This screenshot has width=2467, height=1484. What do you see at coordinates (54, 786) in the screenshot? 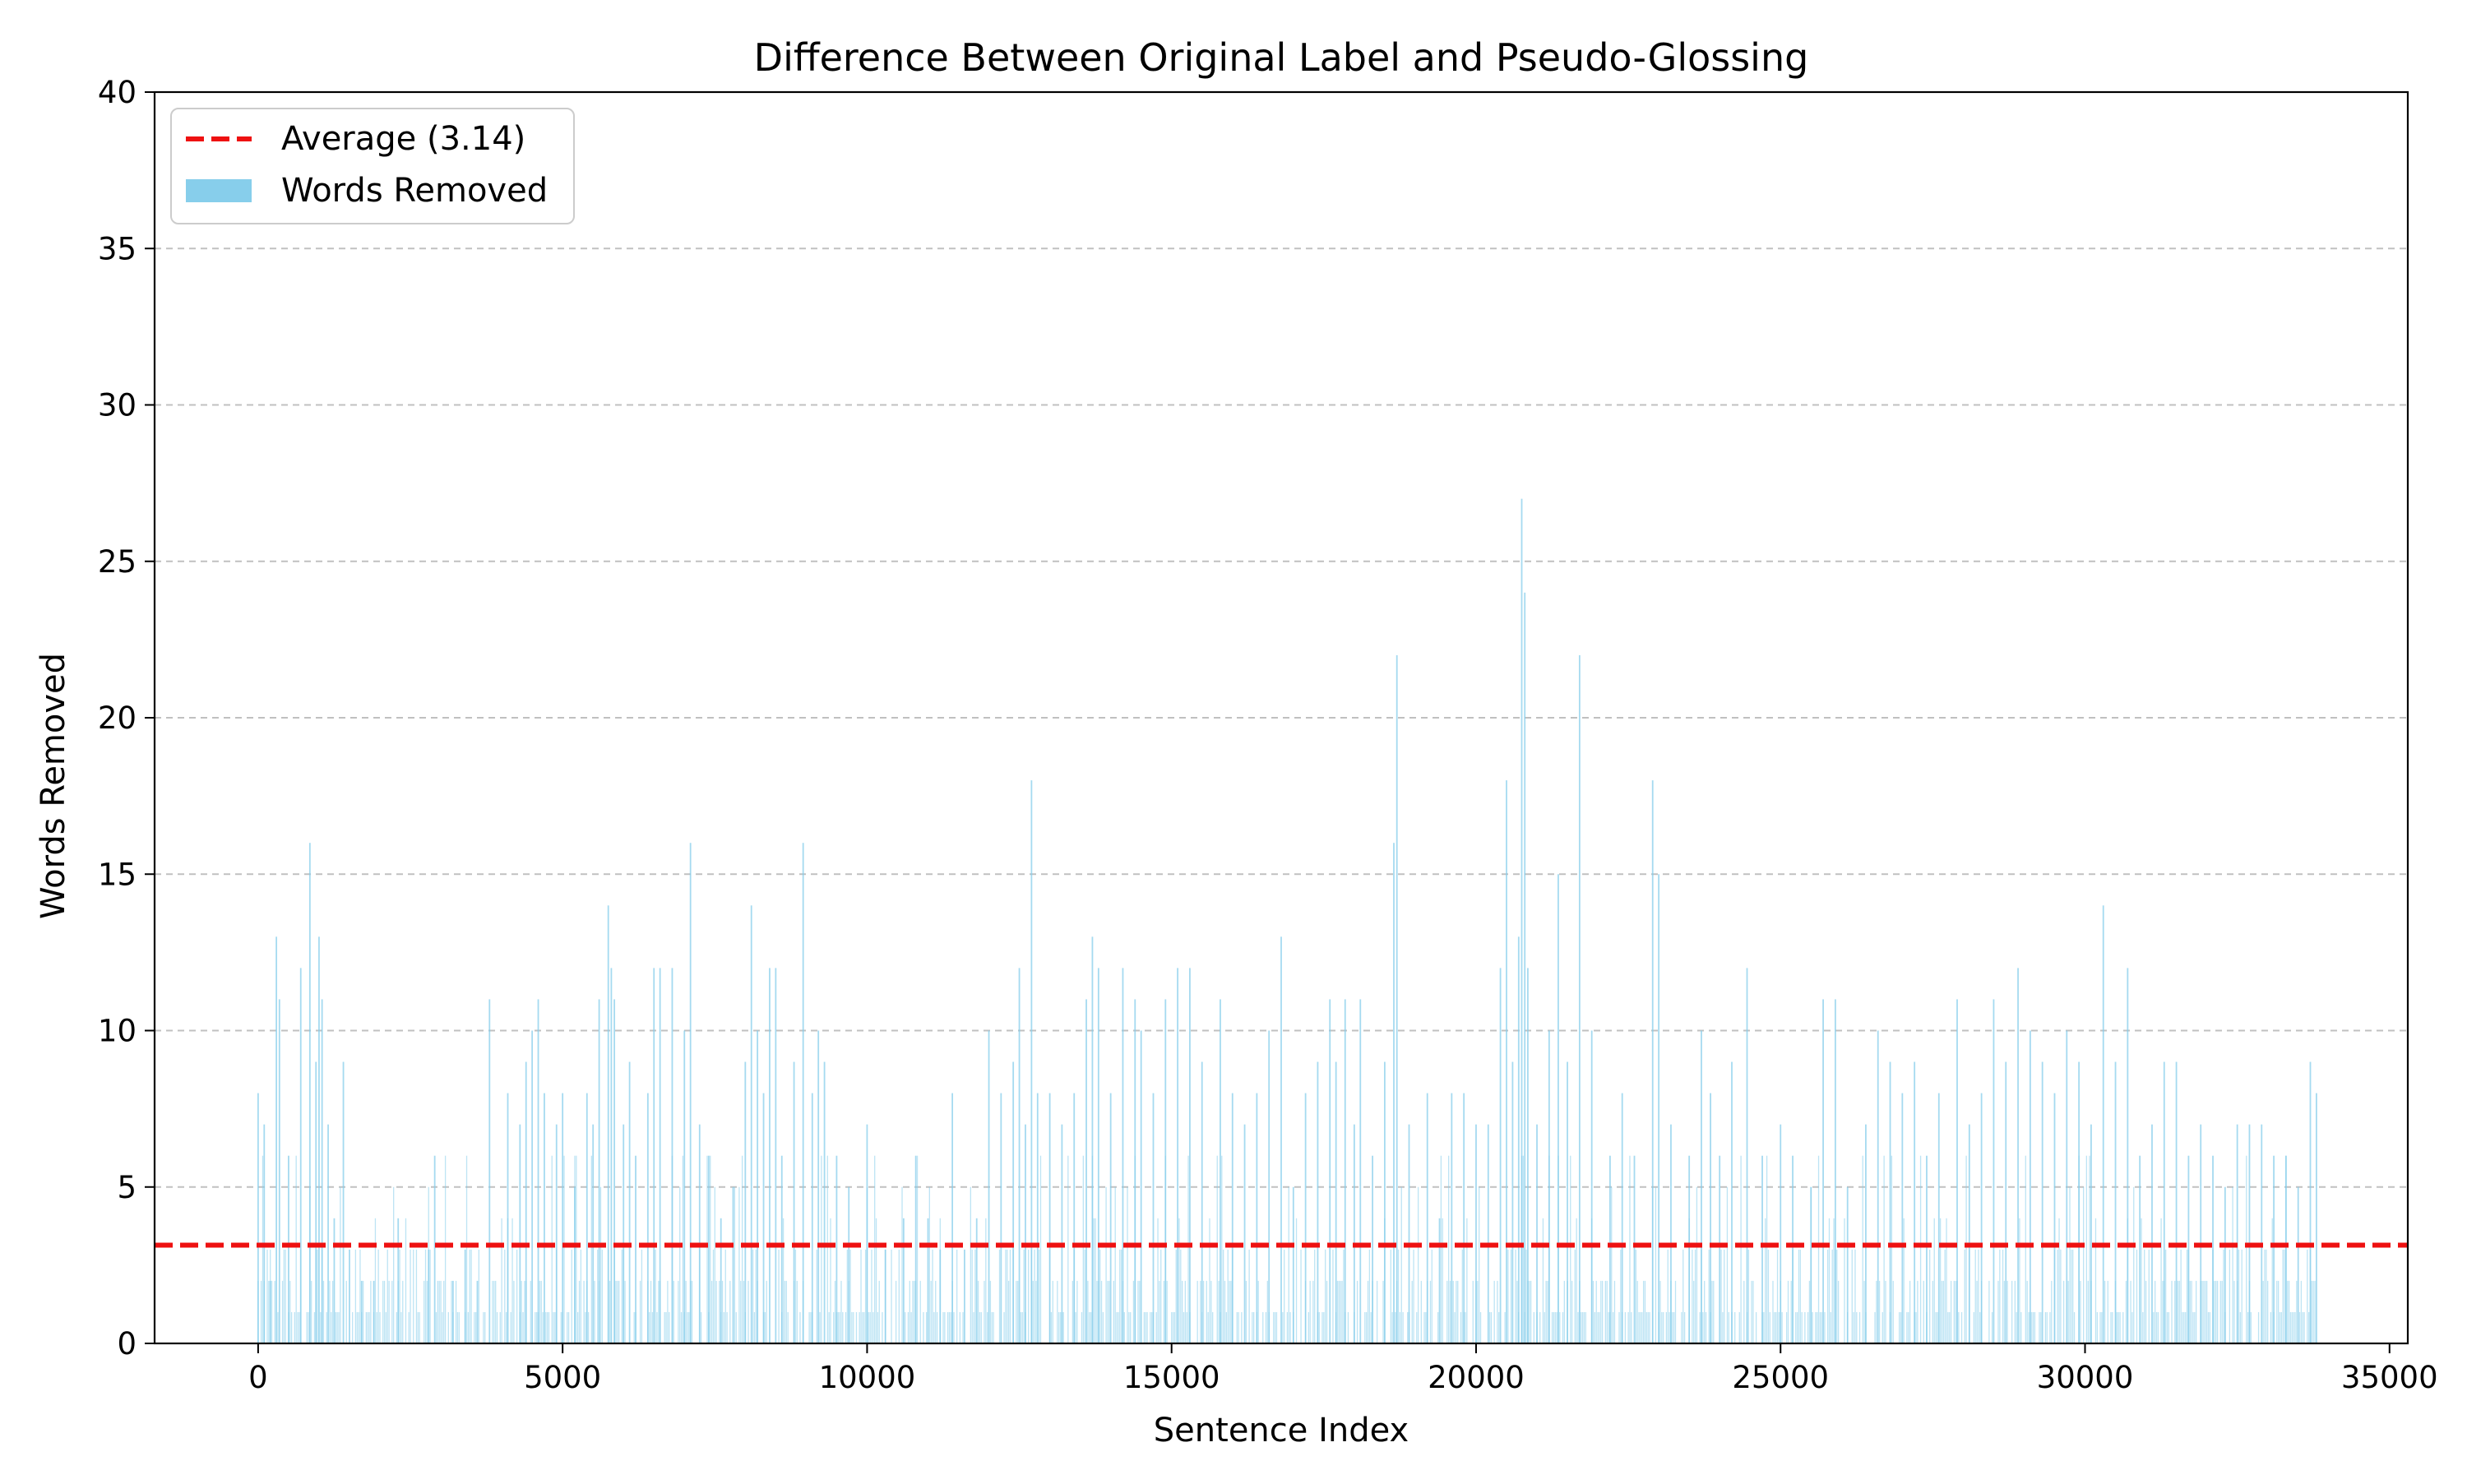
I see `y-axis-title: Words Removed` at bounding box center [54, 786].